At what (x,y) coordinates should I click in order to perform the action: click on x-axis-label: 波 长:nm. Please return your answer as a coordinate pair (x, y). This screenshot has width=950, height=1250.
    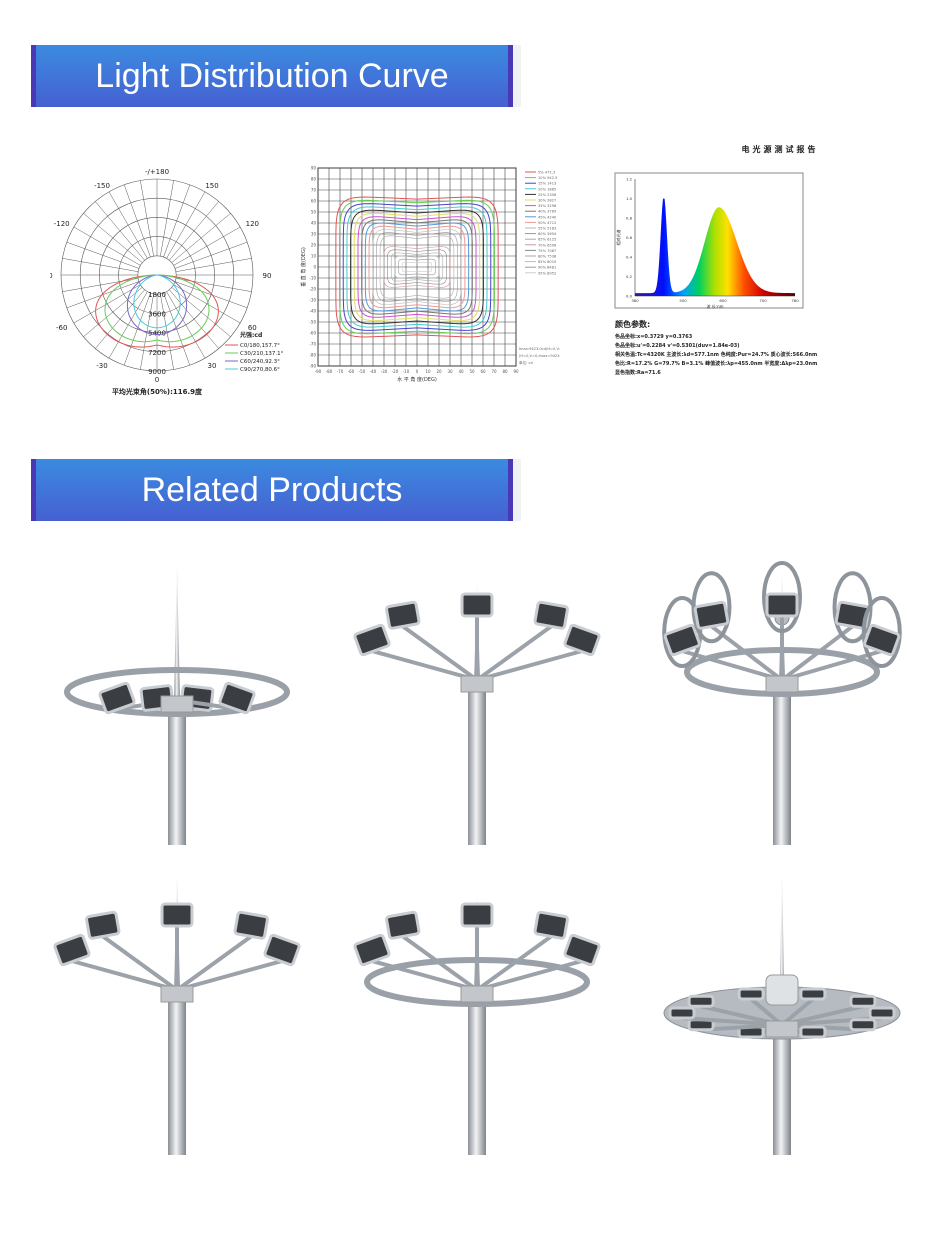
    Looking at the image, I should click on (714, 306).